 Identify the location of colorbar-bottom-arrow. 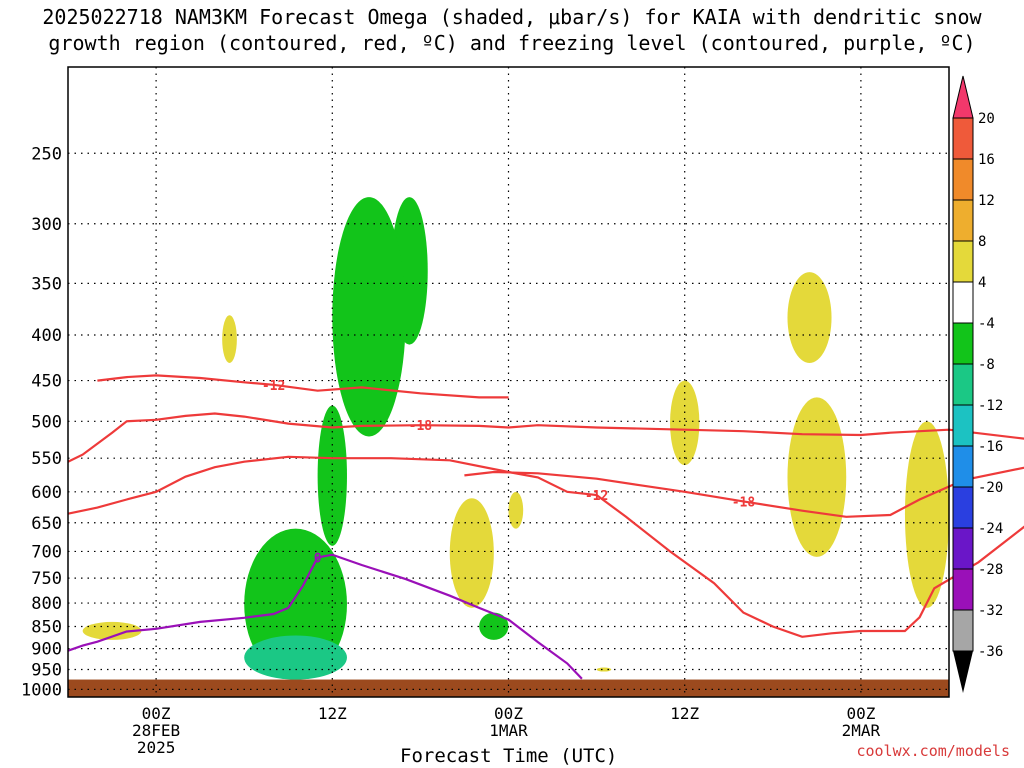
(963, 672).